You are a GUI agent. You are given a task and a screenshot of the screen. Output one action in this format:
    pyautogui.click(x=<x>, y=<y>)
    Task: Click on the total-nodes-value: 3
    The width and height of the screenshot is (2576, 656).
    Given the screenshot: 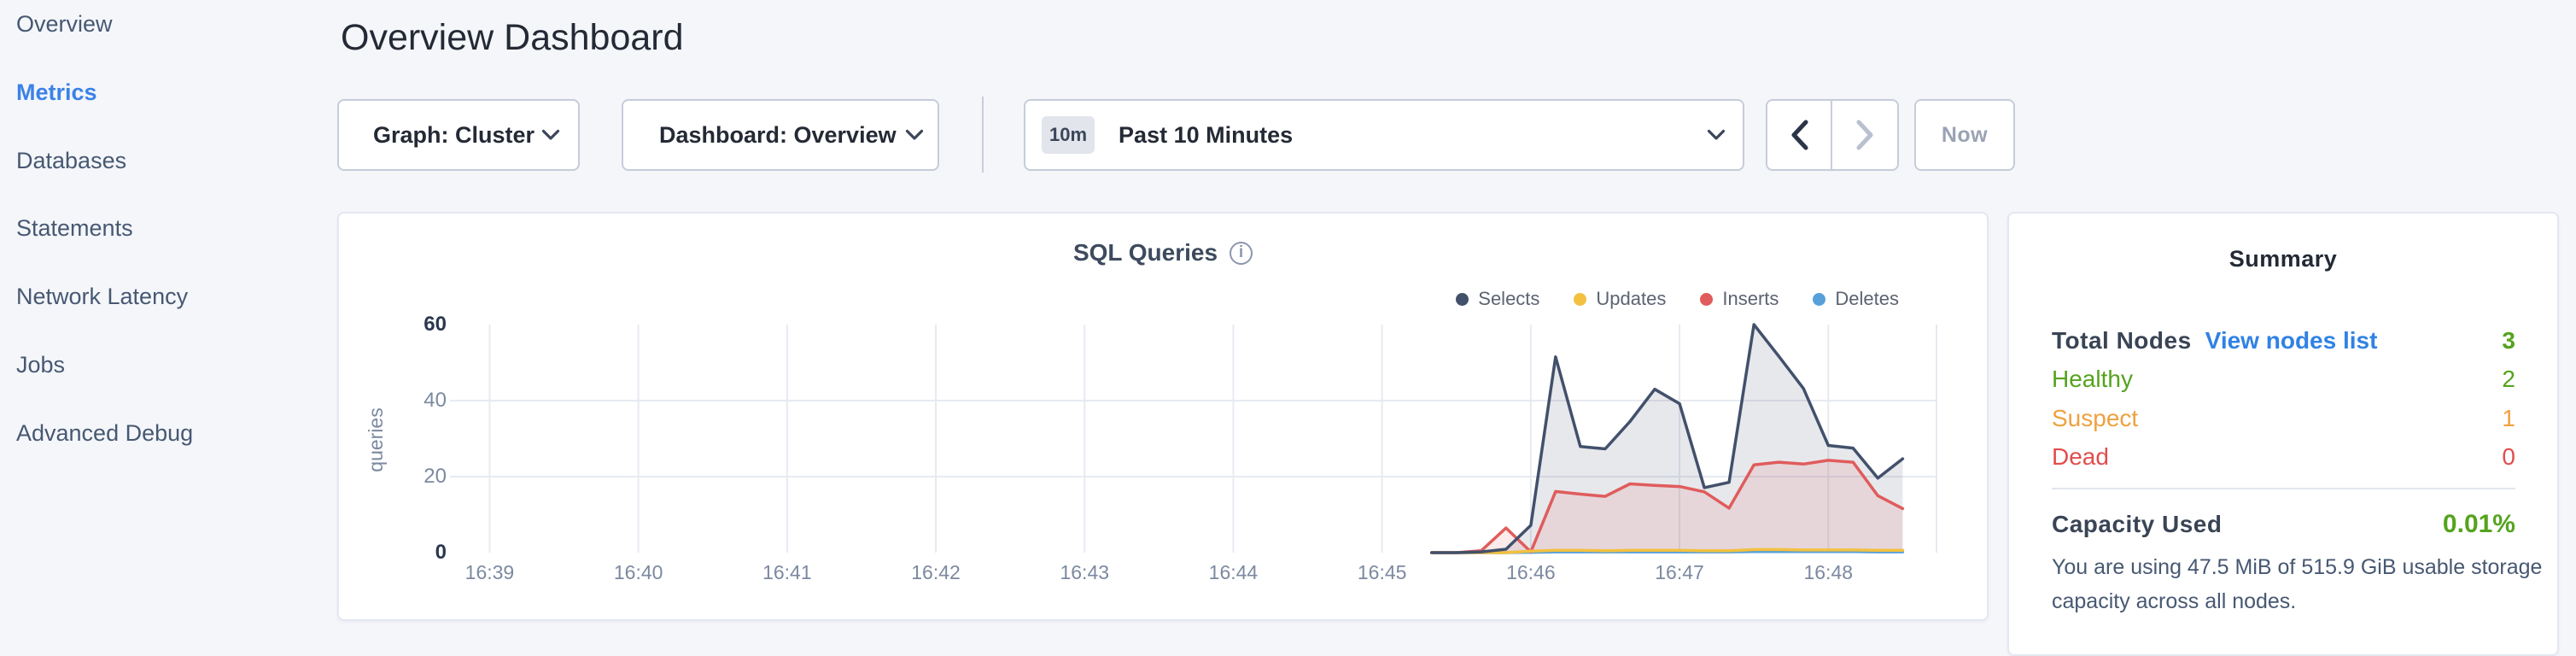 What is the action you would take?
    pyautogui.click(x=2508, y=340)
    